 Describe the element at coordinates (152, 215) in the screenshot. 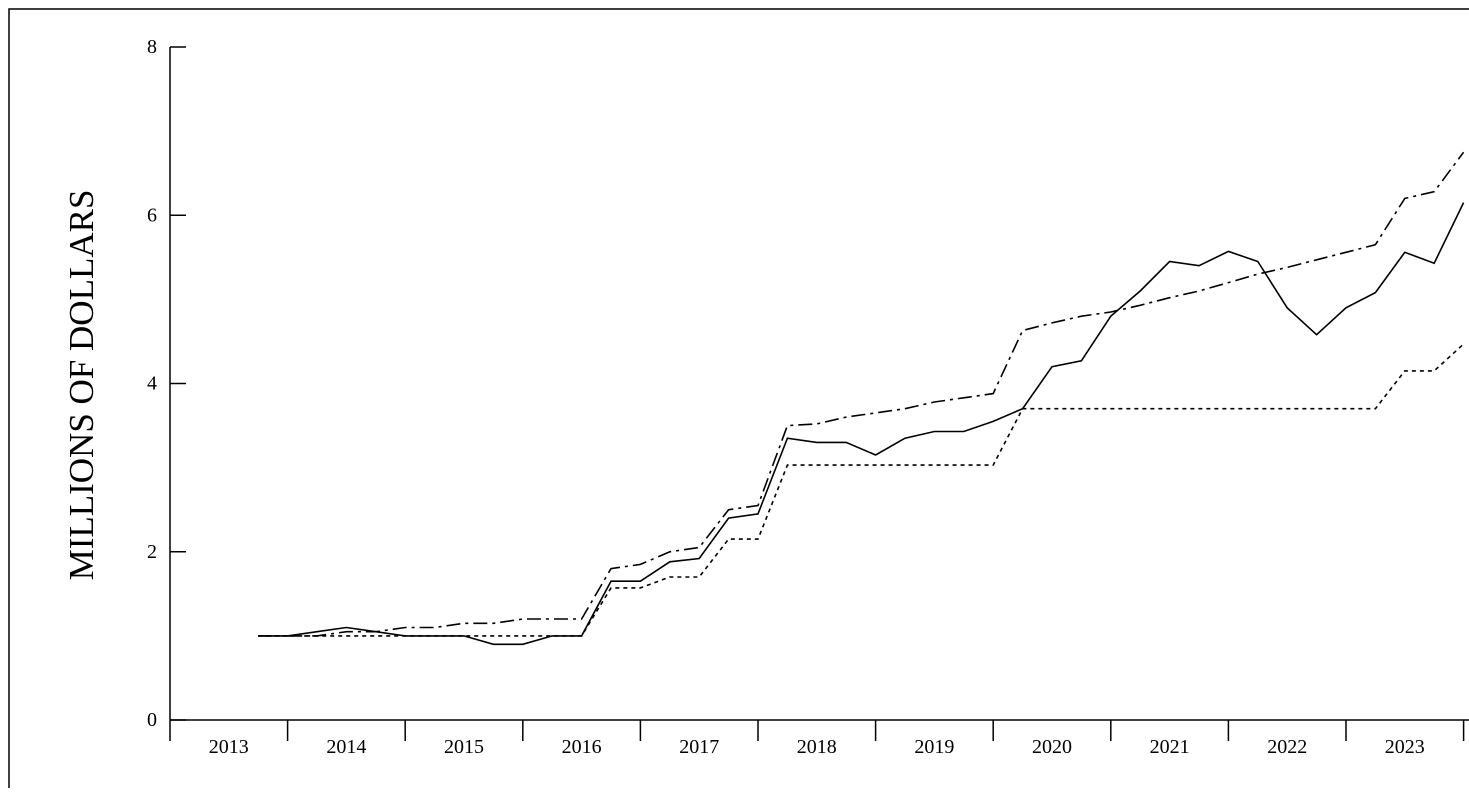

I see `y-tick-label: 6` at that location.